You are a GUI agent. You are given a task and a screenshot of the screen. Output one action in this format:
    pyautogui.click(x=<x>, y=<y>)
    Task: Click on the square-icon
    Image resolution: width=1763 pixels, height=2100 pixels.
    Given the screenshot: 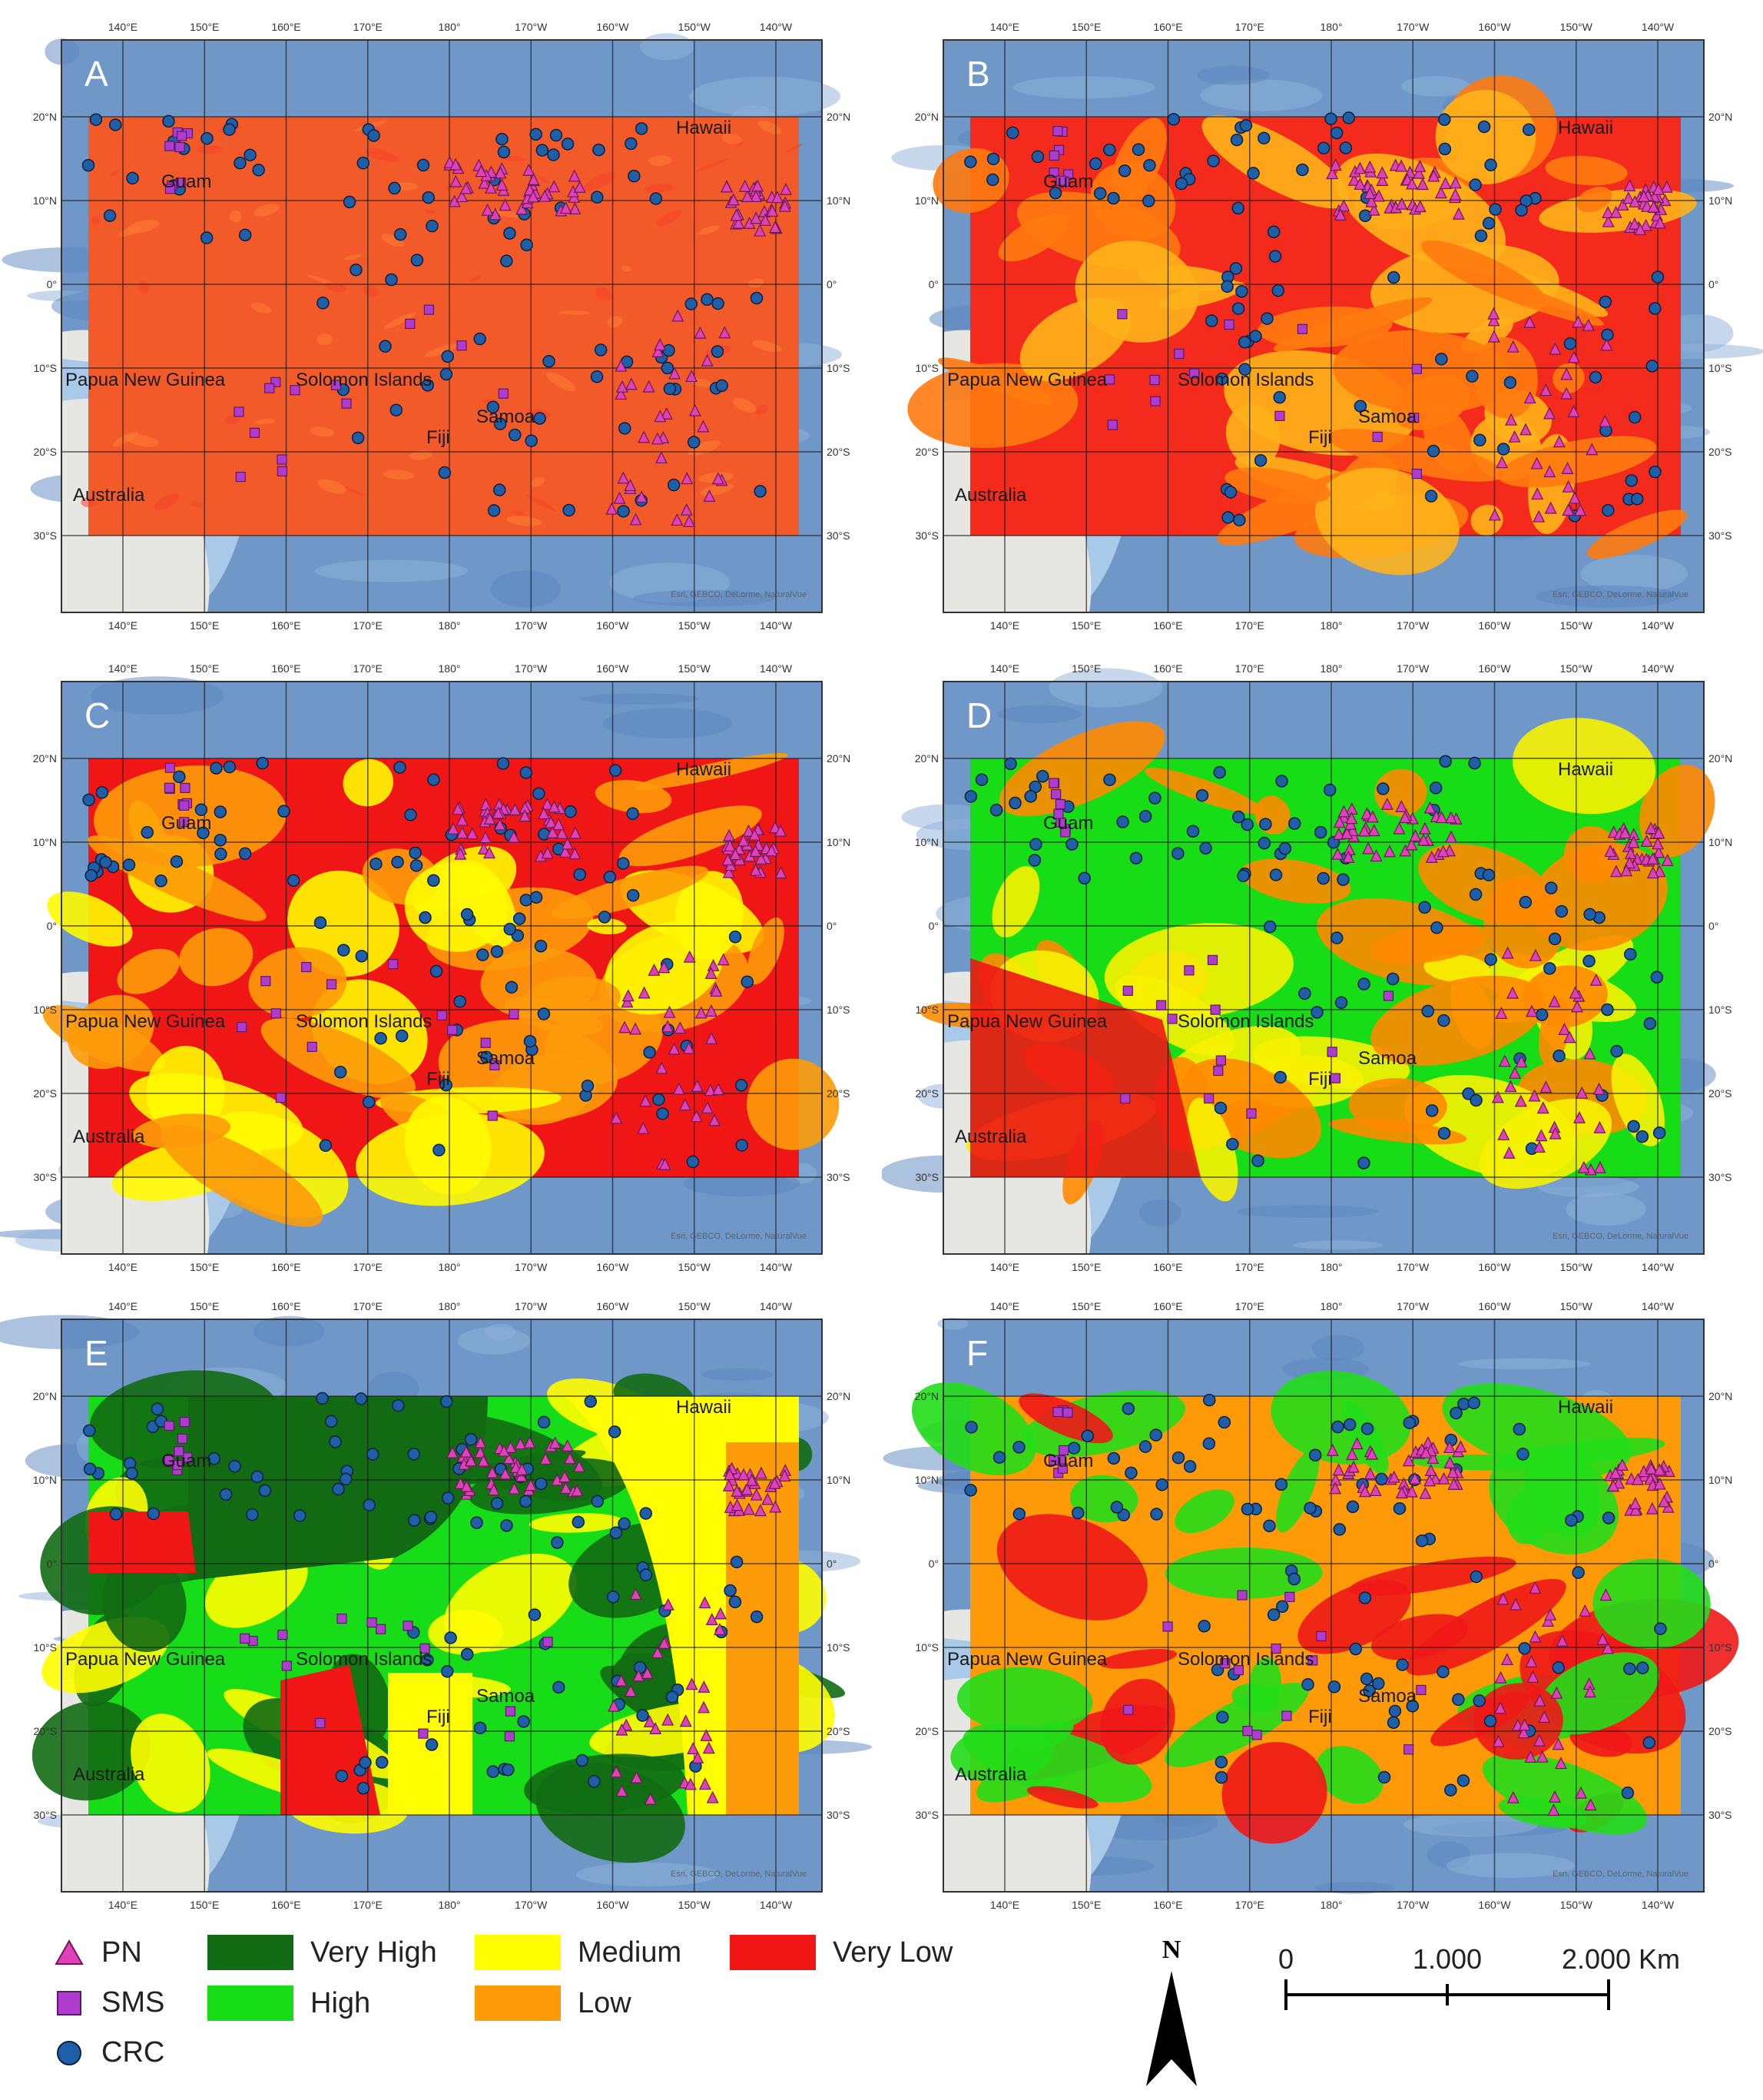 What is the action you would take?
    pyautogui.click(x=69, y=2002)
    